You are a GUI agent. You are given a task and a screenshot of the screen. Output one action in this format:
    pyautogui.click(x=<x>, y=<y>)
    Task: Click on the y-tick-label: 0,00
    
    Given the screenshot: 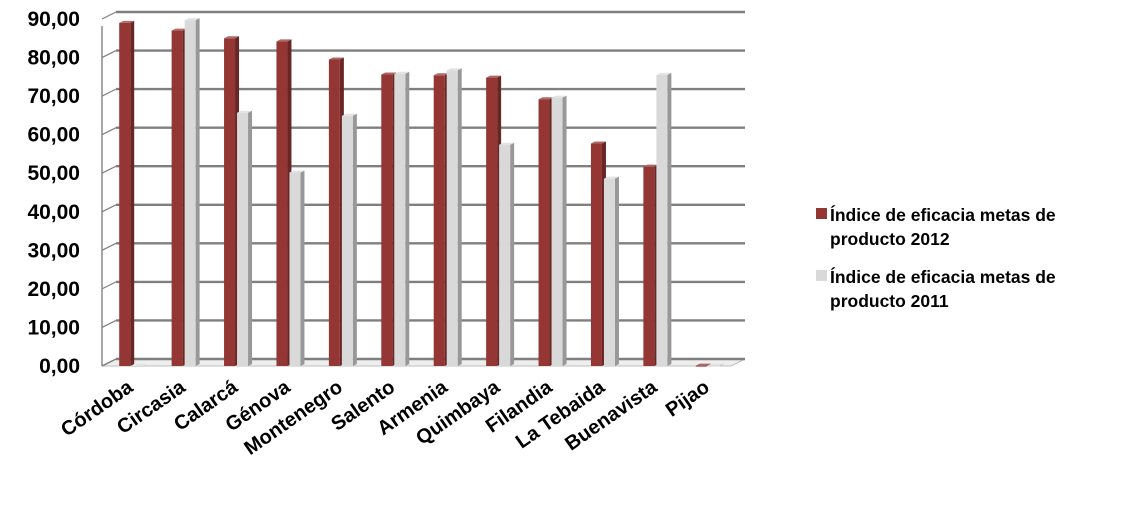 What is the action you would take?
    pyautogui.click(x=59, y=366)
    